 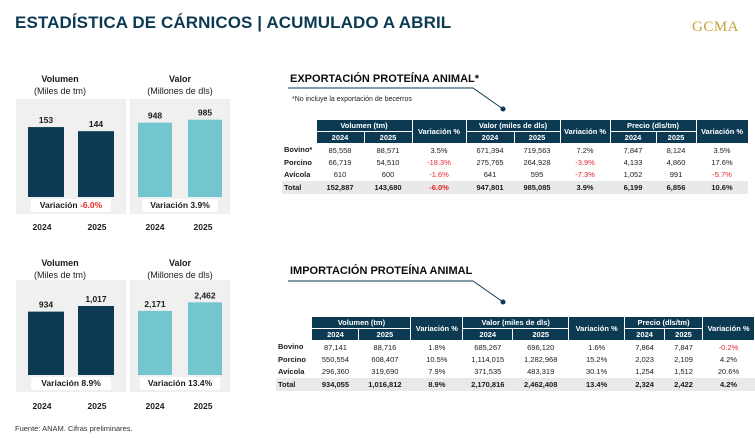 What do you see at coordinates (74, 428) in the screenshot?
I see `footer-source: Fuente: ANAM. Cifras preliminares.` at bounding box center [74, 428].